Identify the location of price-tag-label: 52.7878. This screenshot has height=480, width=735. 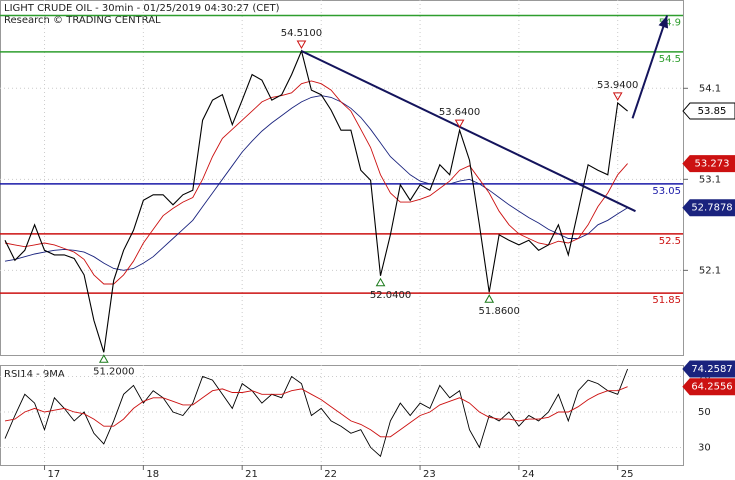
(711, 208).